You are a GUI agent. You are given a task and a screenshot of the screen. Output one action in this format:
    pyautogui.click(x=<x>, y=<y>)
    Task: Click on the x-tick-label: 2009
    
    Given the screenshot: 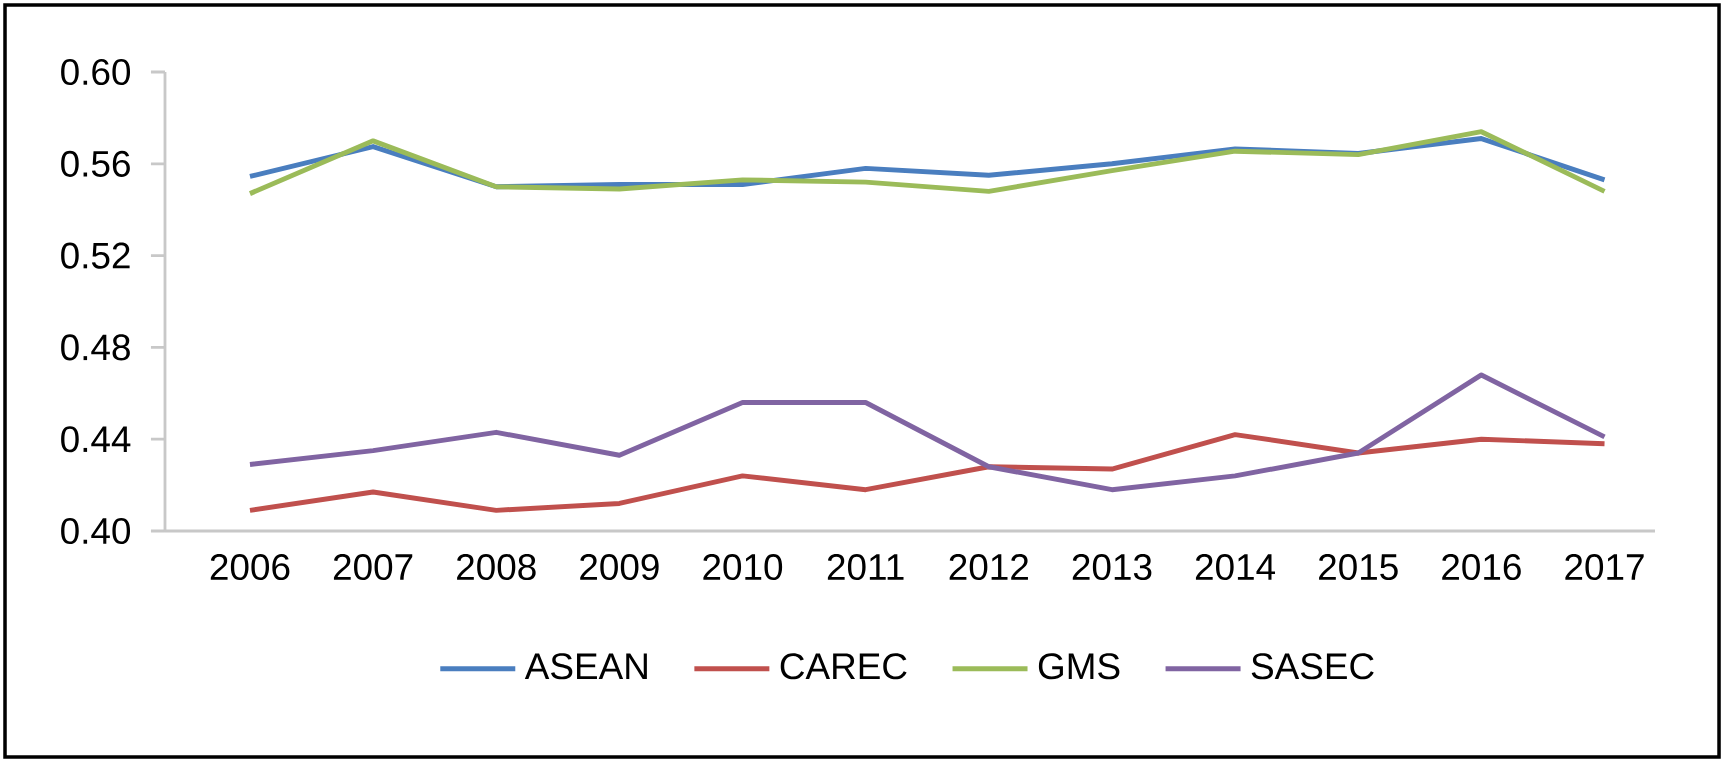 What is the action you would take?
    pyautogui.click(x=619, y=567)
    